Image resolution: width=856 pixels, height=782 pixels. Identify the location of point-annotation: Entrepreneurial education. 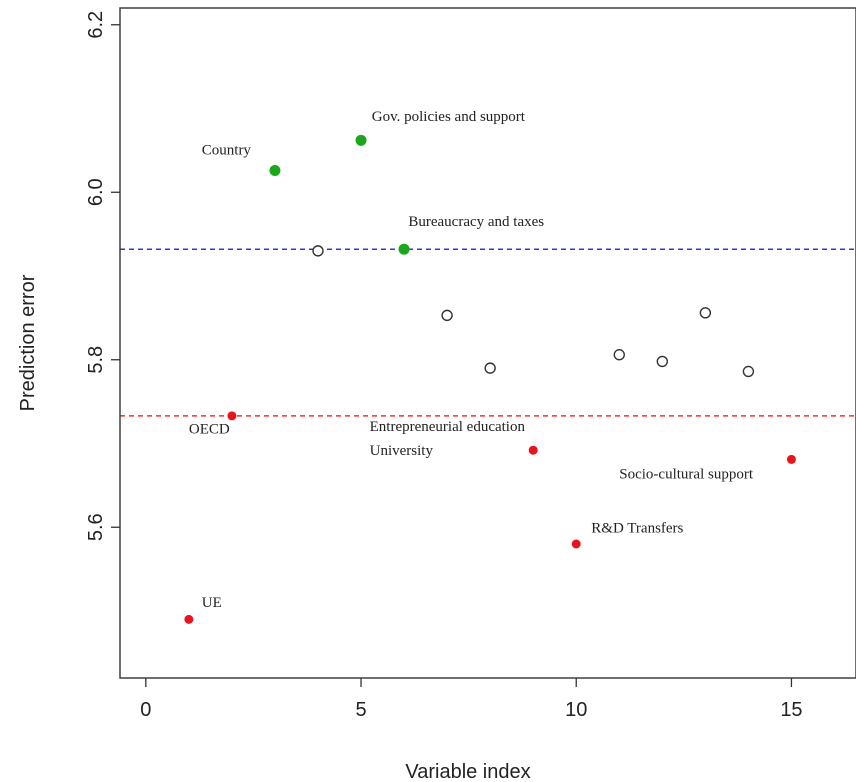
(448, 427).